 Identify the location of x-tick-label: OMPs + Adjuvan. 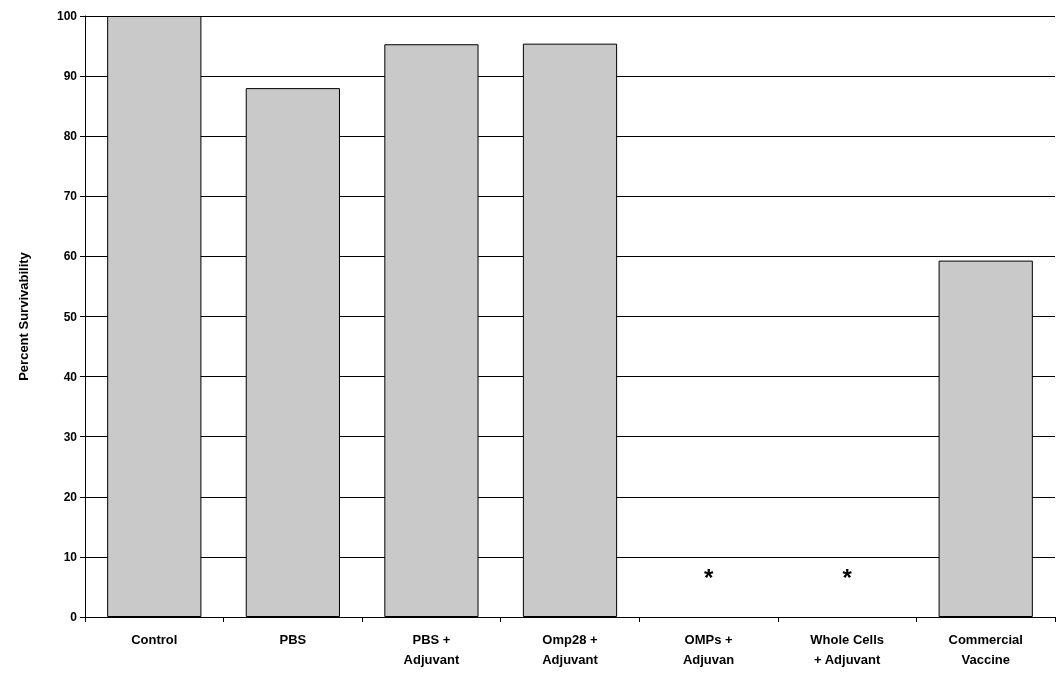
(708, 649).